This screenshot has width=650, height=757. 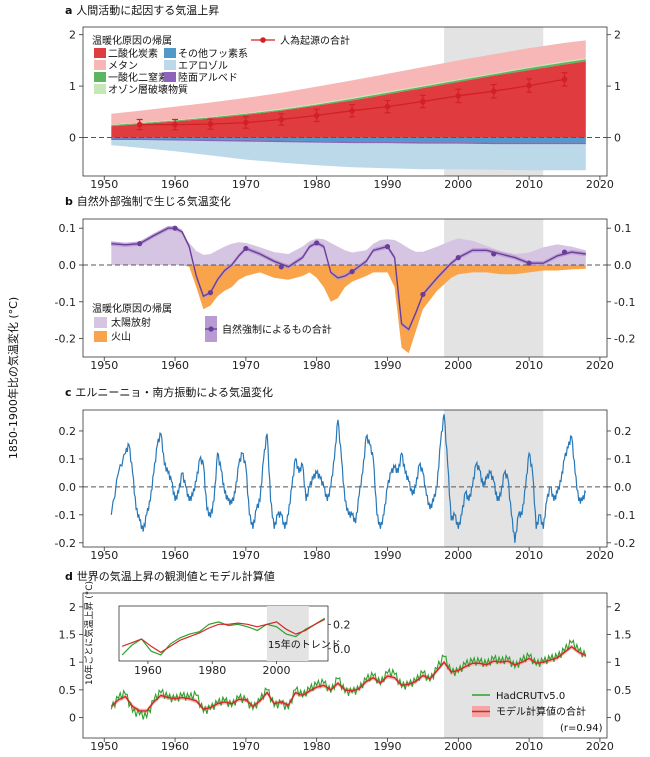 What do you see at coordinates (154, 201) in the screenshot?
I see `panel-title-text: 自然外部強制で生じる気温変化` at bounding box center [154, 201].